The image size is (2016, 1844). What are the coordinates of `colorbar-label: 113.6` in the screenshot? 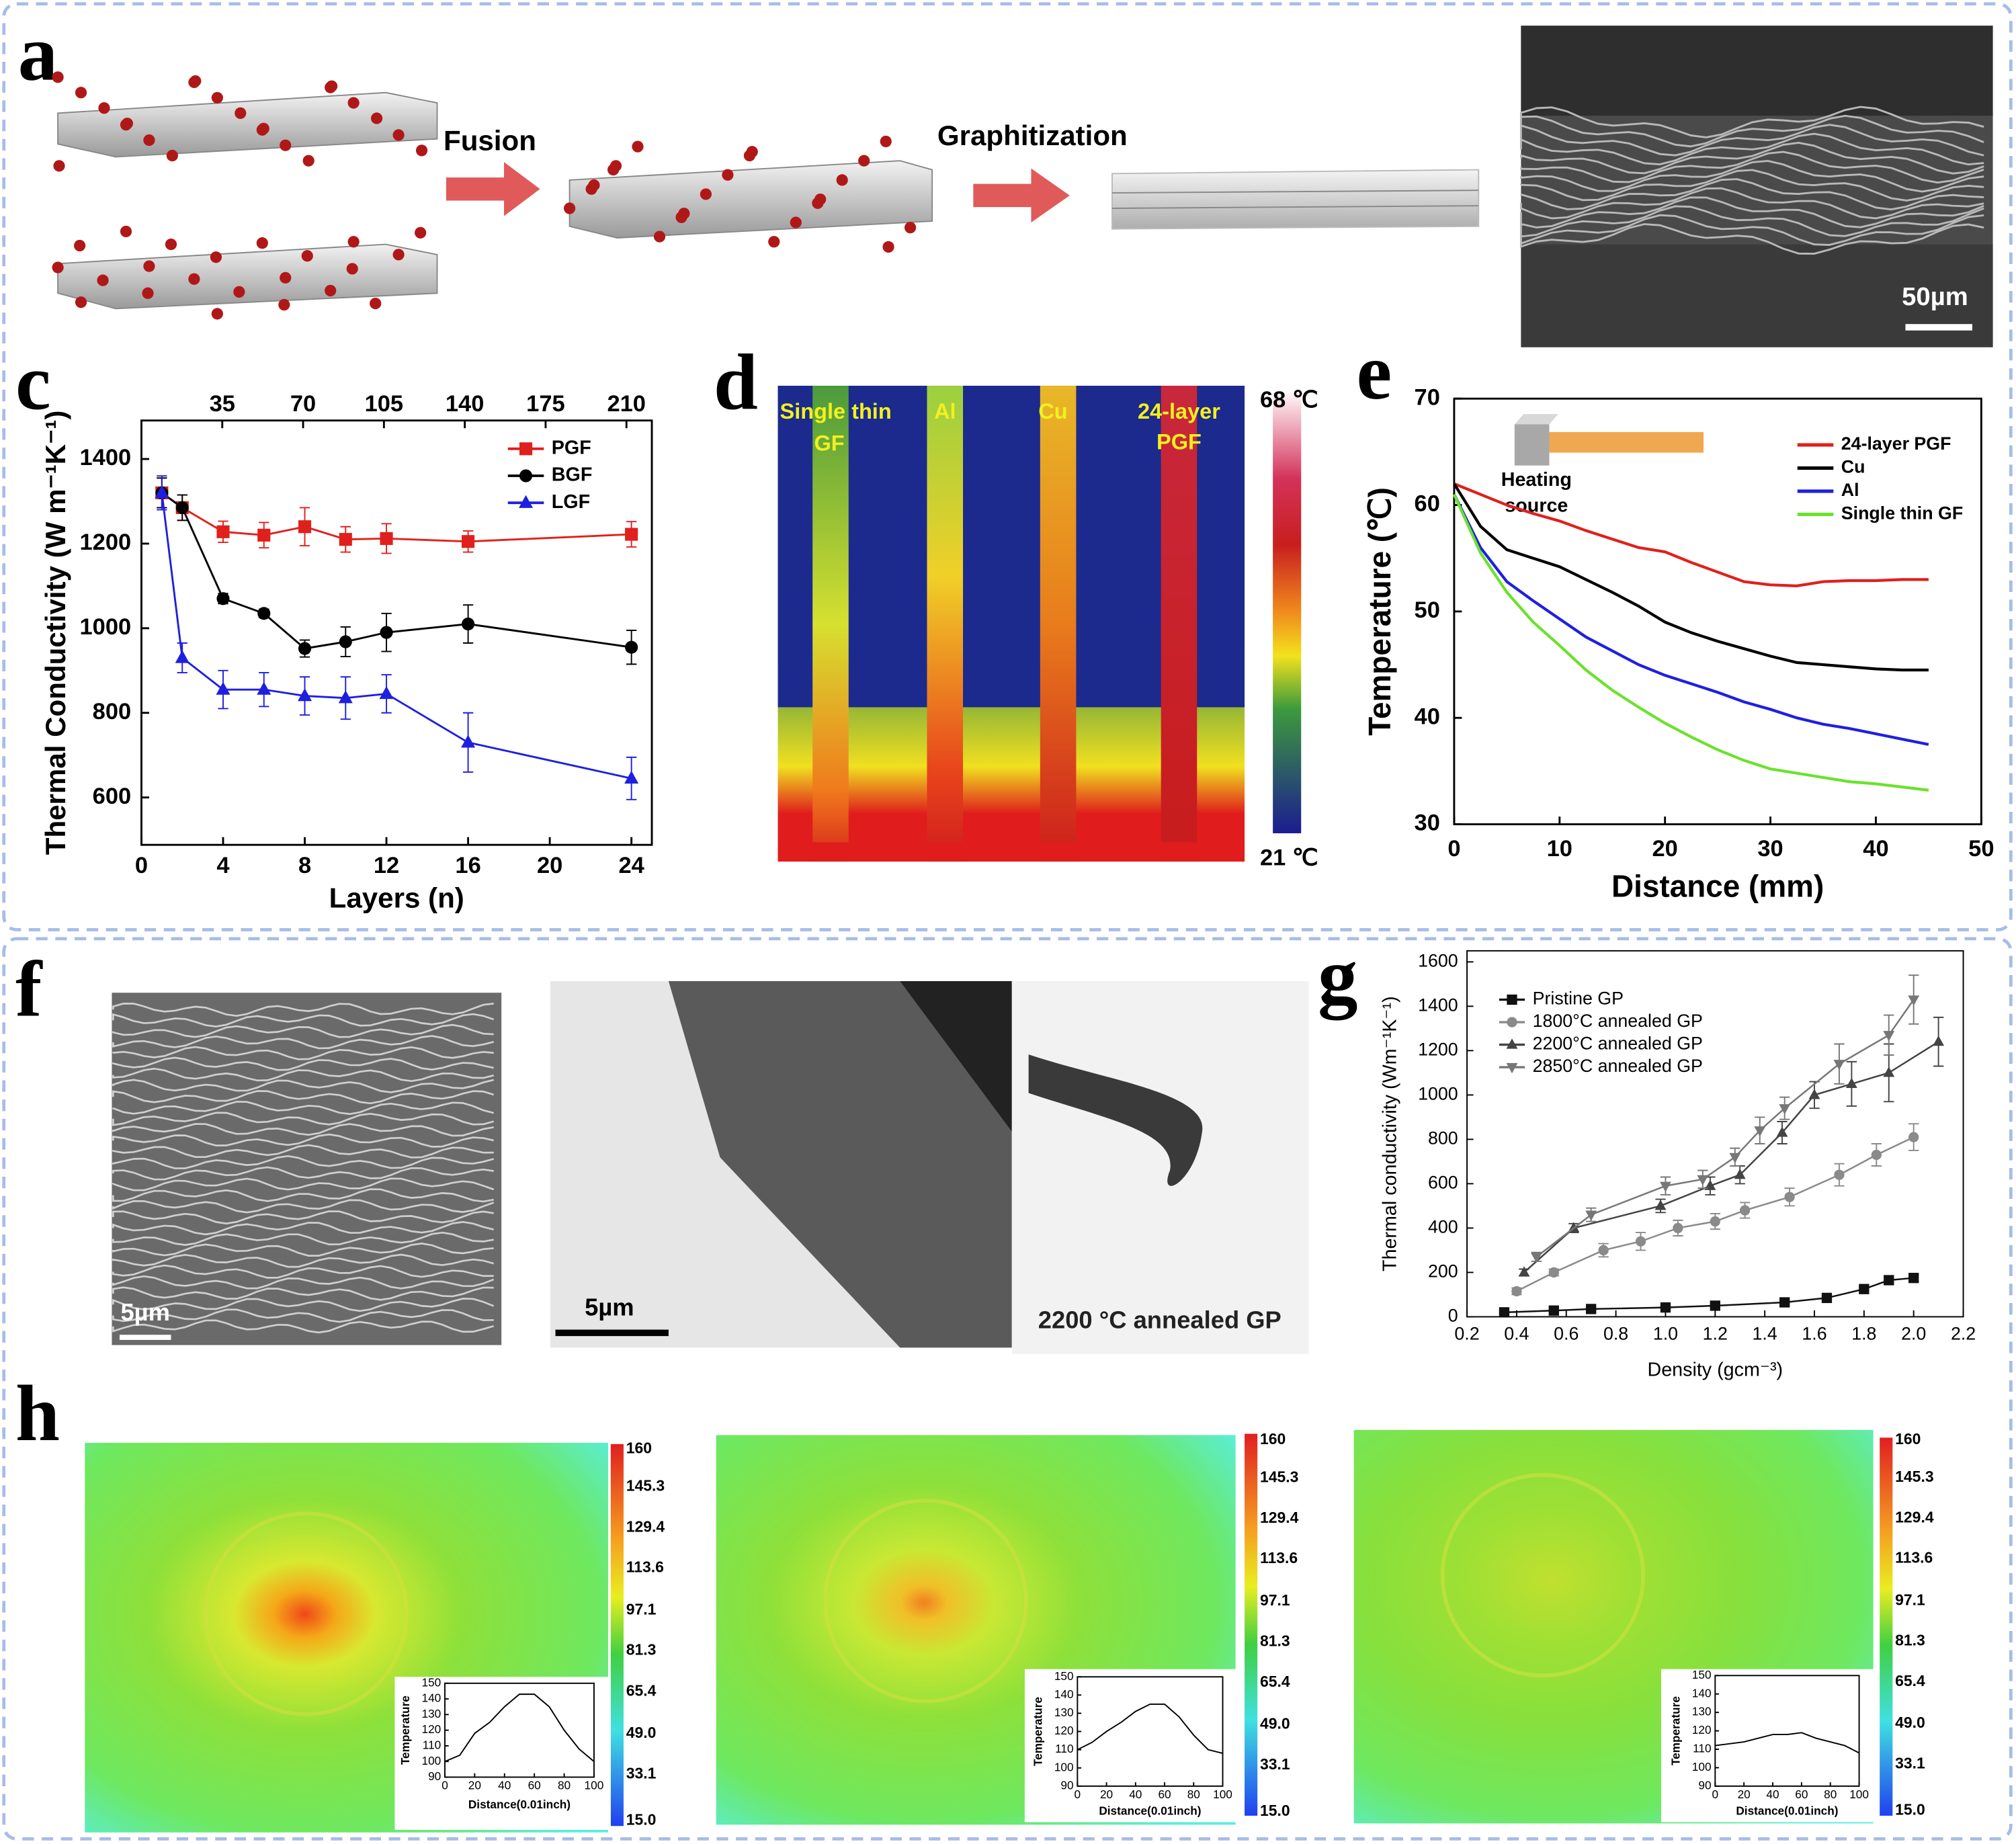 It's located at (645, 1567).